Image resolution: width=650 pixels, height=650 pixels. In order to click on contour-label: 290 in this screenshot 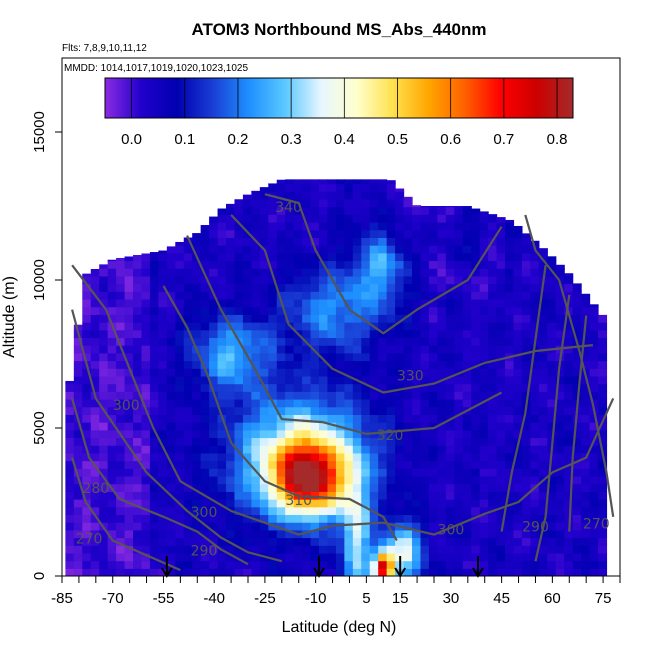, I will do `click(204, 551)`.